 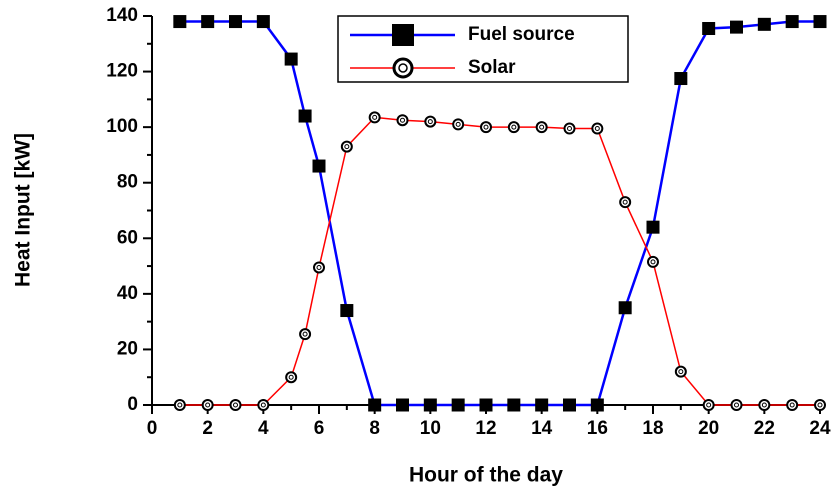 I want to click on x-tick-label: 22, so click(x=764, y=428).